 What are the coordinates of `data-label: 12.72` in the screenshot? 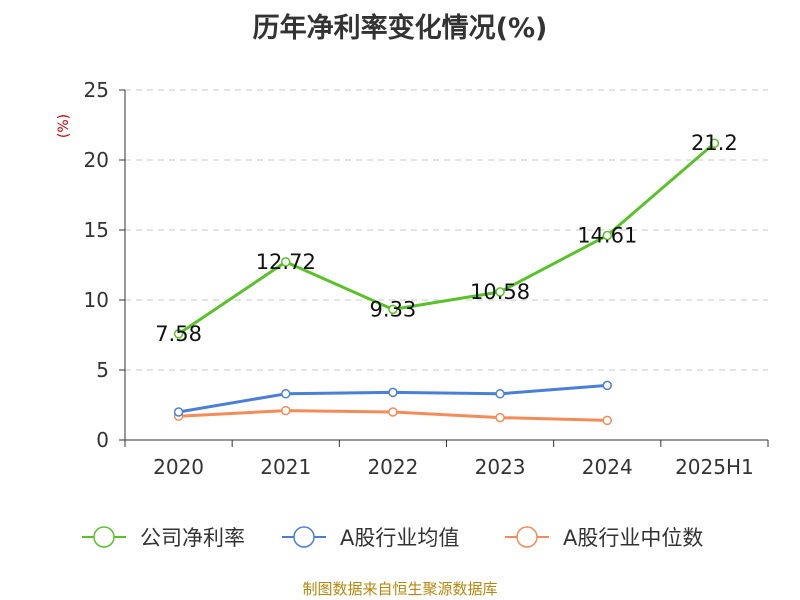 It's located at (286, 262).